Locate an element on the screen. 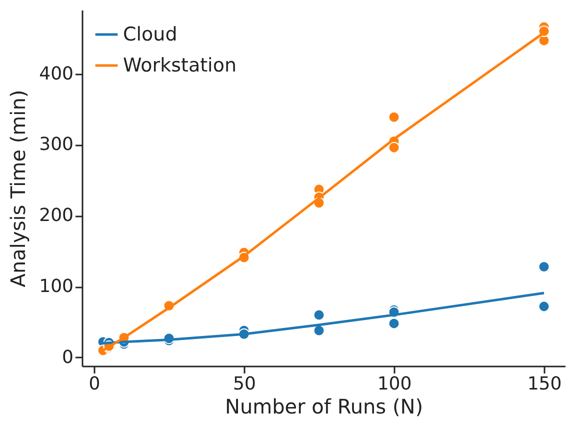 This screenshot has width=587, height=425. x-tick-label: 0 is located at coordinates (94, 384).